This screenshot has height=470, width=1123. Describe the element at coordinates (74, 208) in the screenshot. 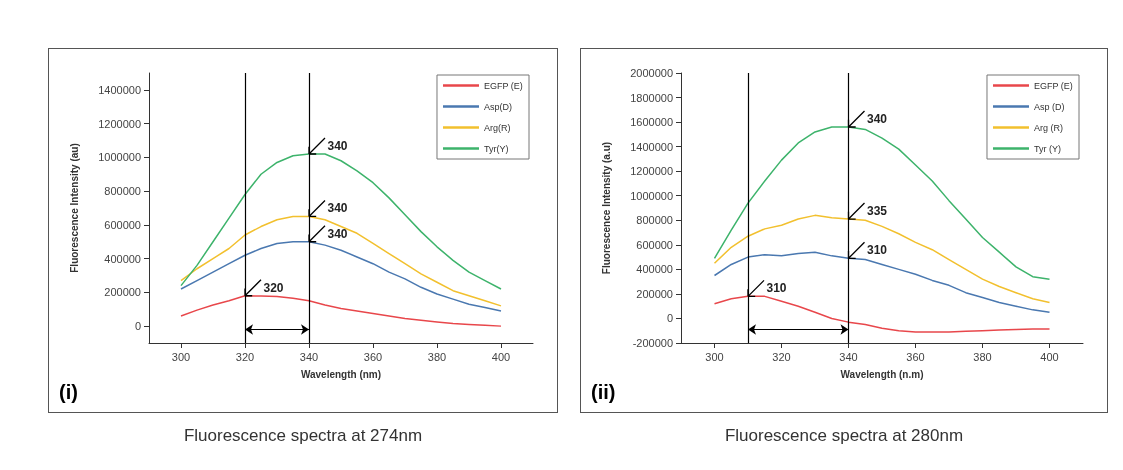

I see `y-axis-title: Fluorescence Intensity (au)` at that location.